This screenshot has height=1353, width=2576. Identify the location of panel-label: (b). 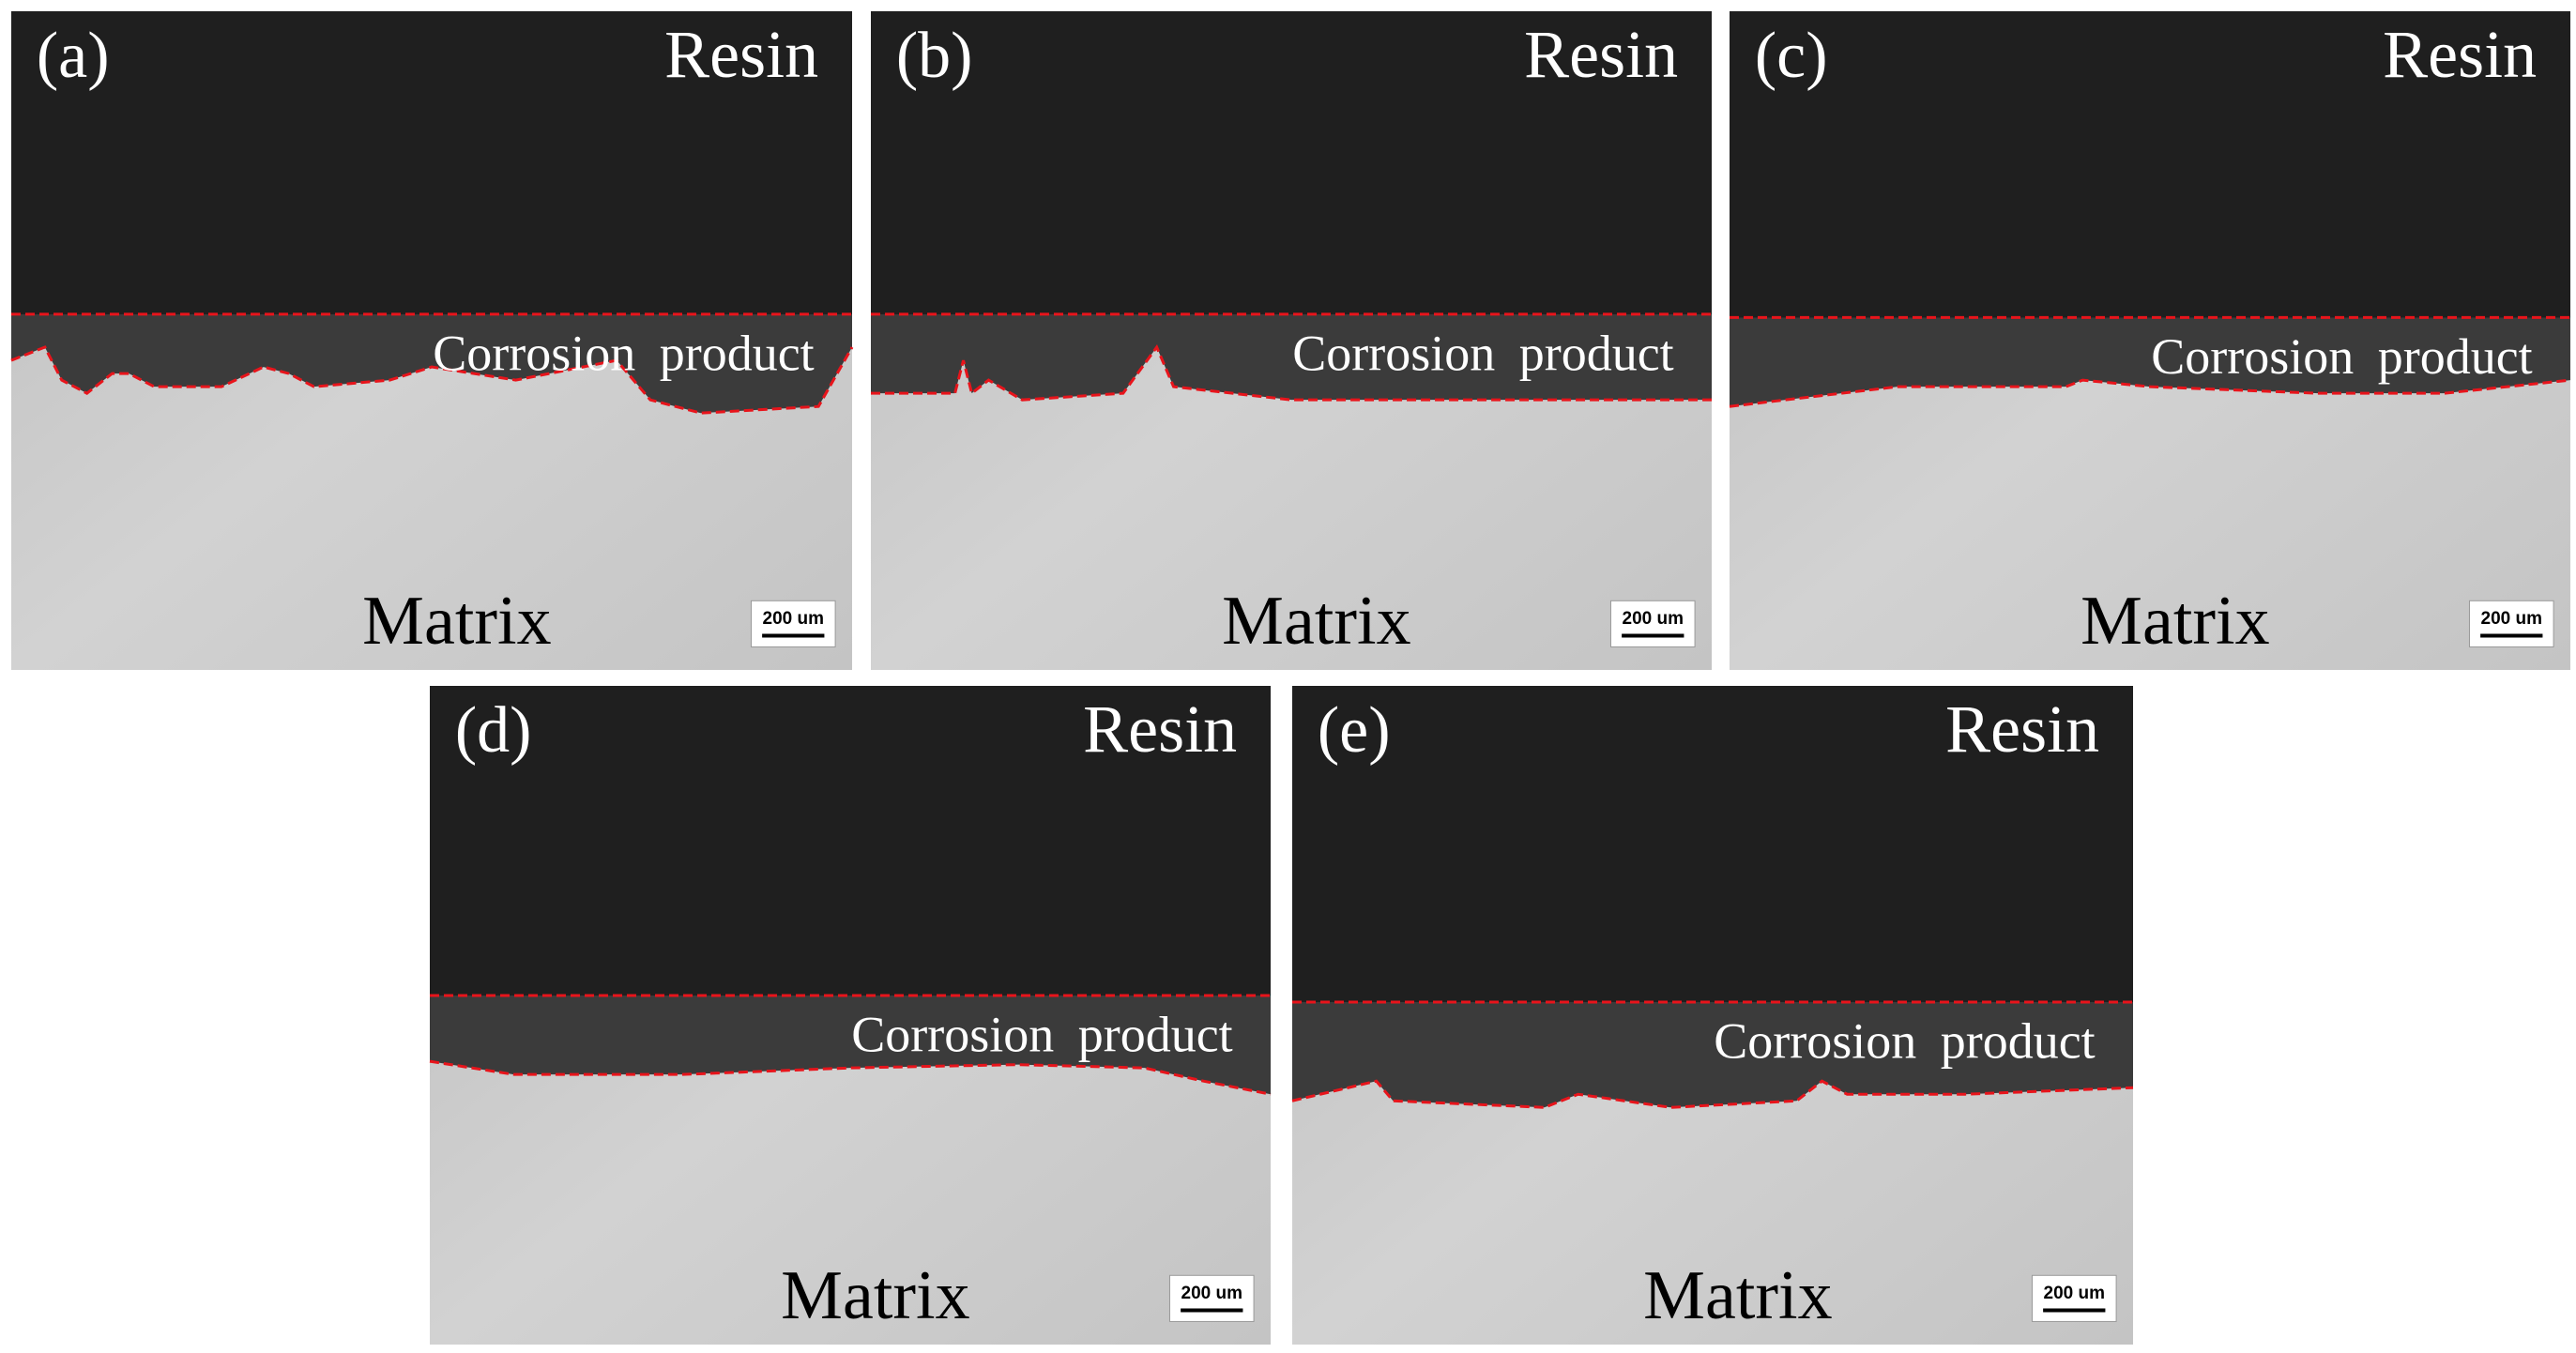
(934, 56).